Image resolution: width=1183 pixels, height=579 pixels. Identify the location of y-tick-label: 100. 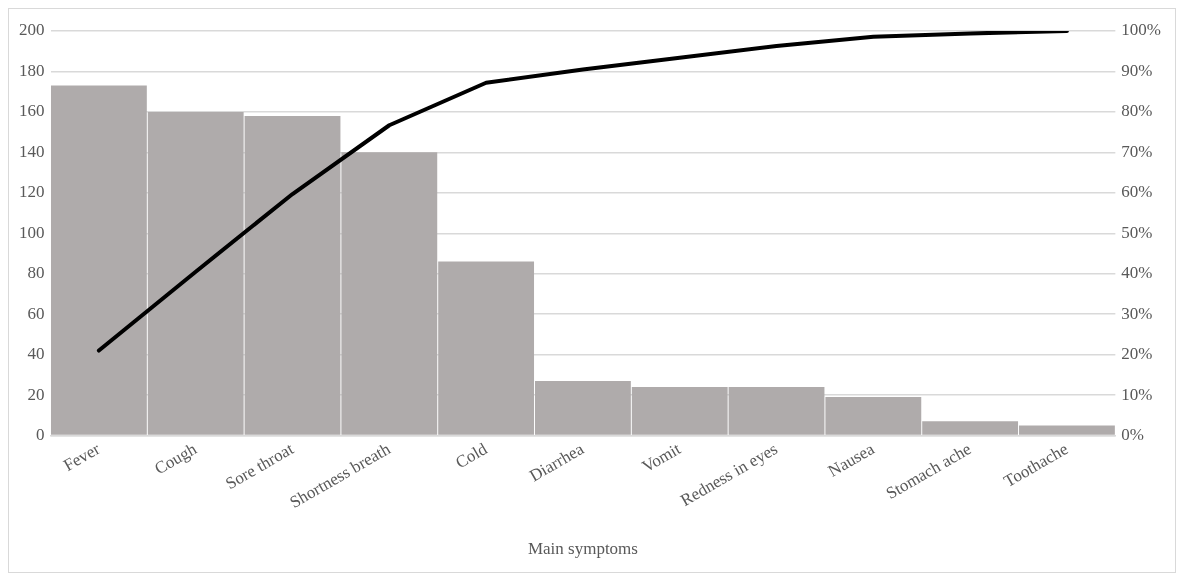
(32, 232).